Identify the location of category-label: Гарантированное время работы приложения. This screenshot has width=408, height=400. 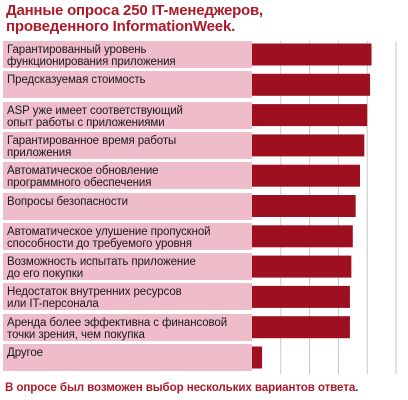
(127, 145).